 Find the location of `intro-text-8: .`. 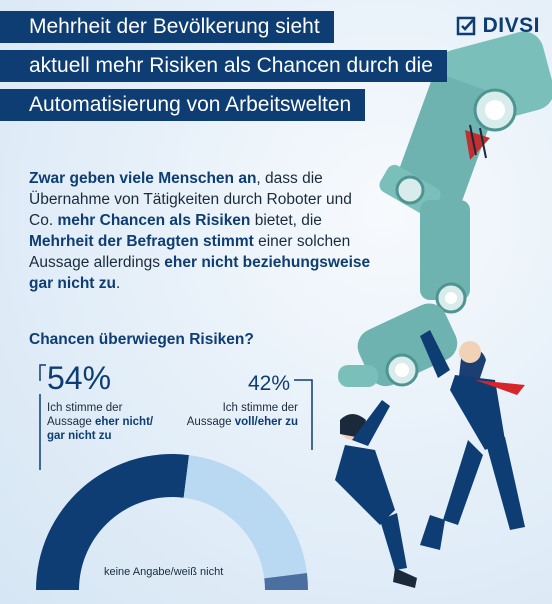

intro-text-8: . is located at coordinates (118, 283).